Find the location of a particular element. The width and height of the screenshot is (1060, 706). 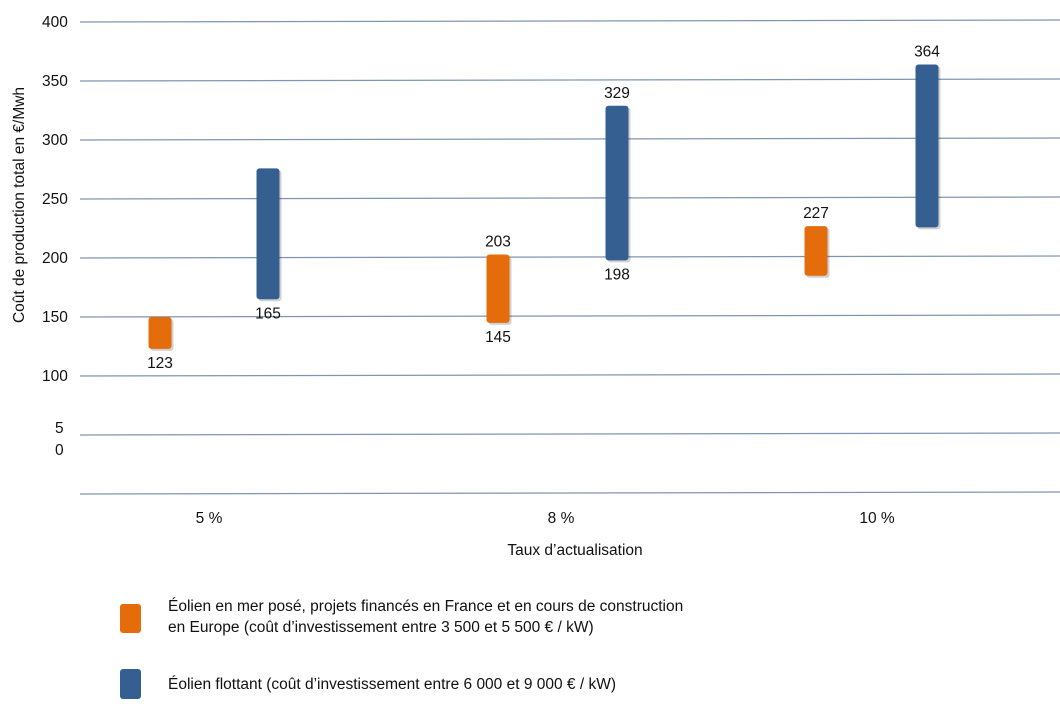

y-axis-label: Coût de production total en €/Mwh is located at coordinates (19, 205).